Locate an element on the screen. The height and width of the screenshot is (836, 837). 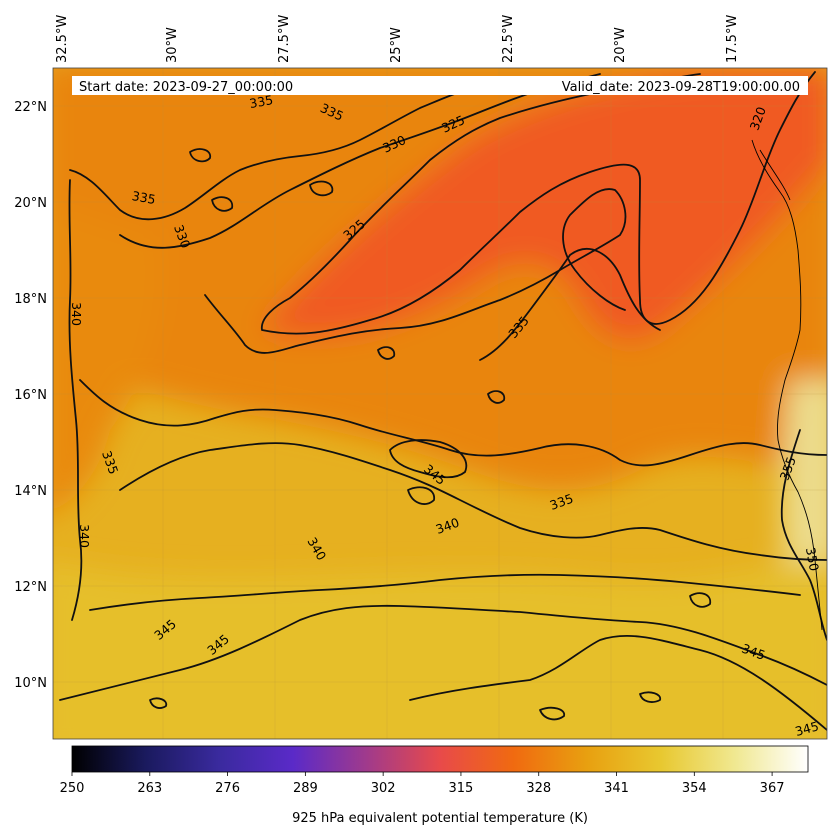
latitude-label: 16°N is located at coordinates (30, 395).